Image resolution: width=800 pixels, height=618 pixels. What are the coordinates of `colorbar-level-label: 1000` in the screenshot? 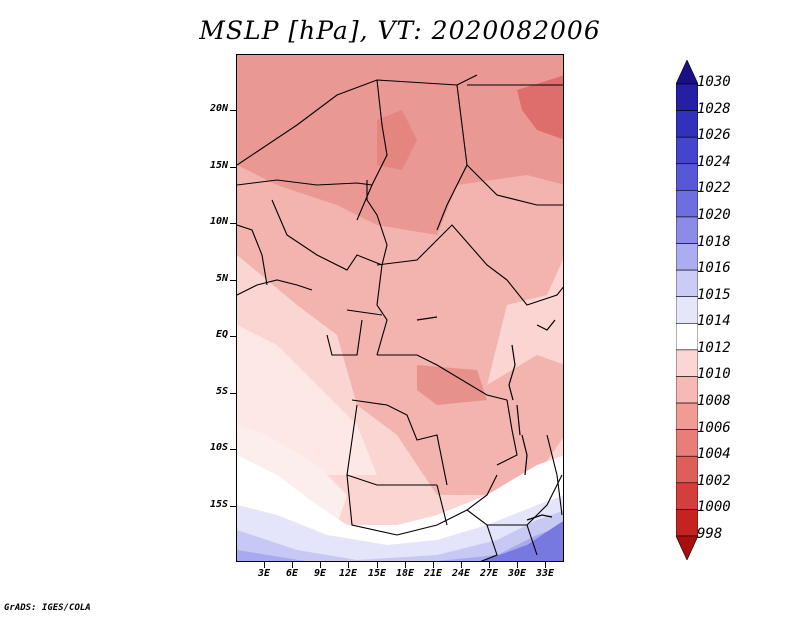 It's located at (714, 507).